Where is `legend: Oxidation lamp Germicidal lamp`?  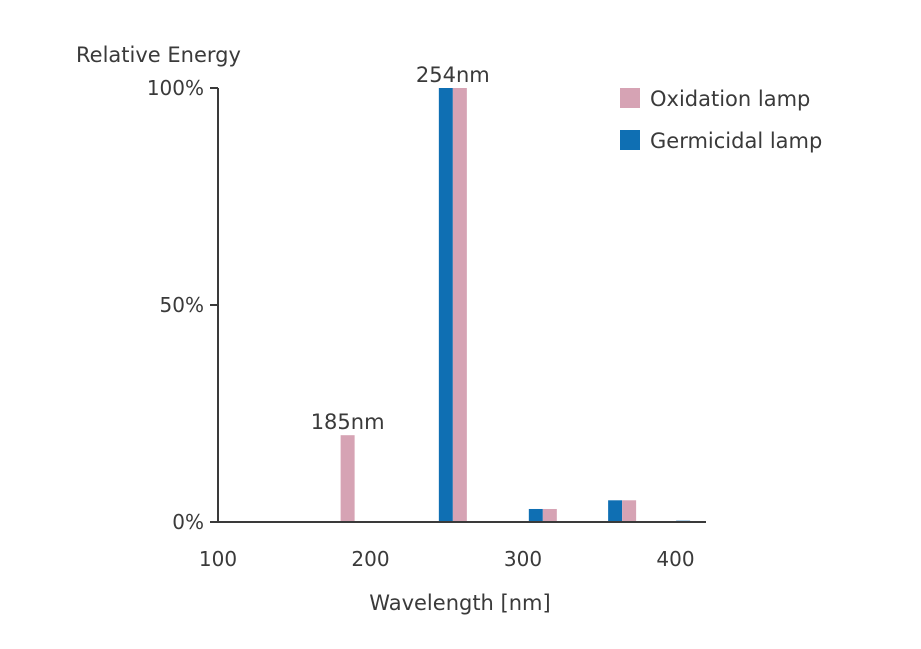
legend: Oxidation lamp Germicidal lamp is located at coordinates (721, 120).